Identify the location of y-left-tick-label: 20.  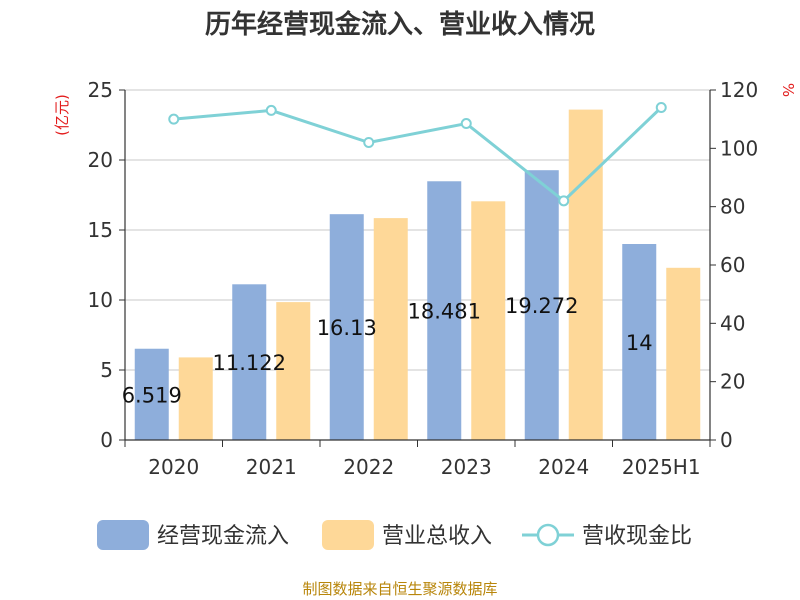
(100, 160).